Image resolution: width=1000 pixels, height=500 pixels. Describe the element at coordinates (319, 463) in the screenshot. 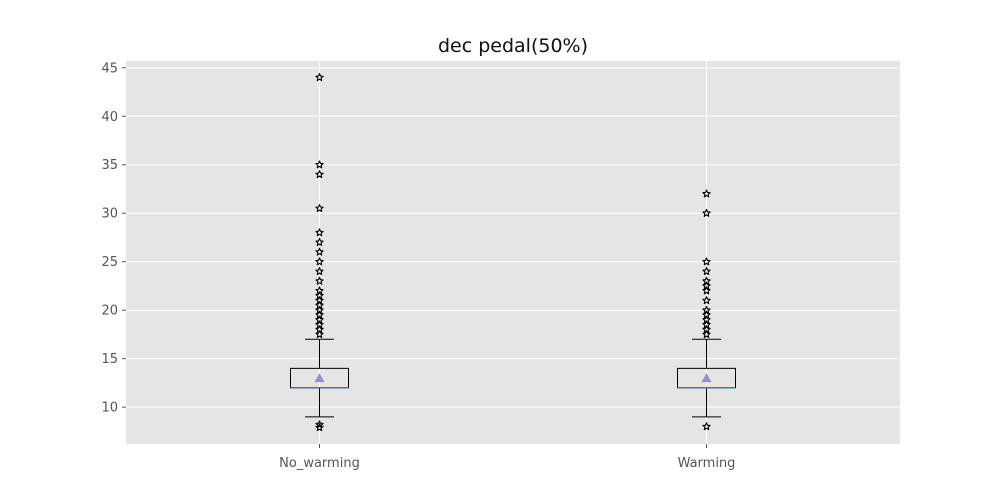

I see `x-tick-label: No_warming` at that location.